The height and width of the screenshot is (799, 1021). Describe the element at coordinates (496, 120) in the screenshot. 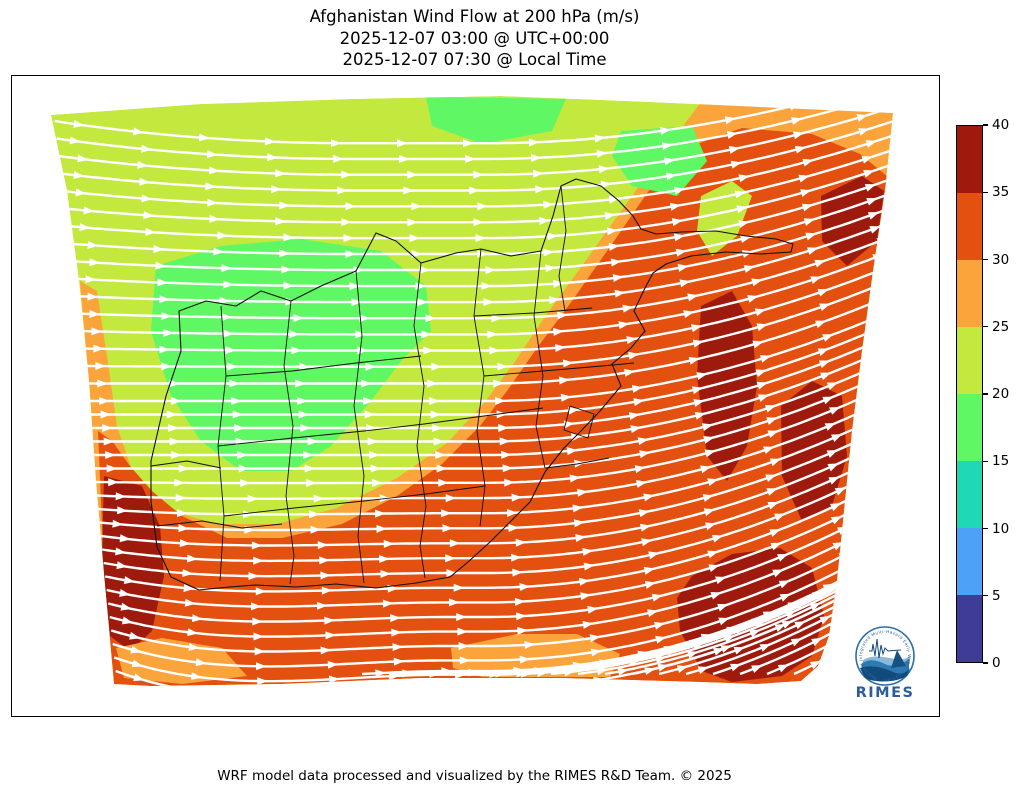

I see `field-blob` at that location.